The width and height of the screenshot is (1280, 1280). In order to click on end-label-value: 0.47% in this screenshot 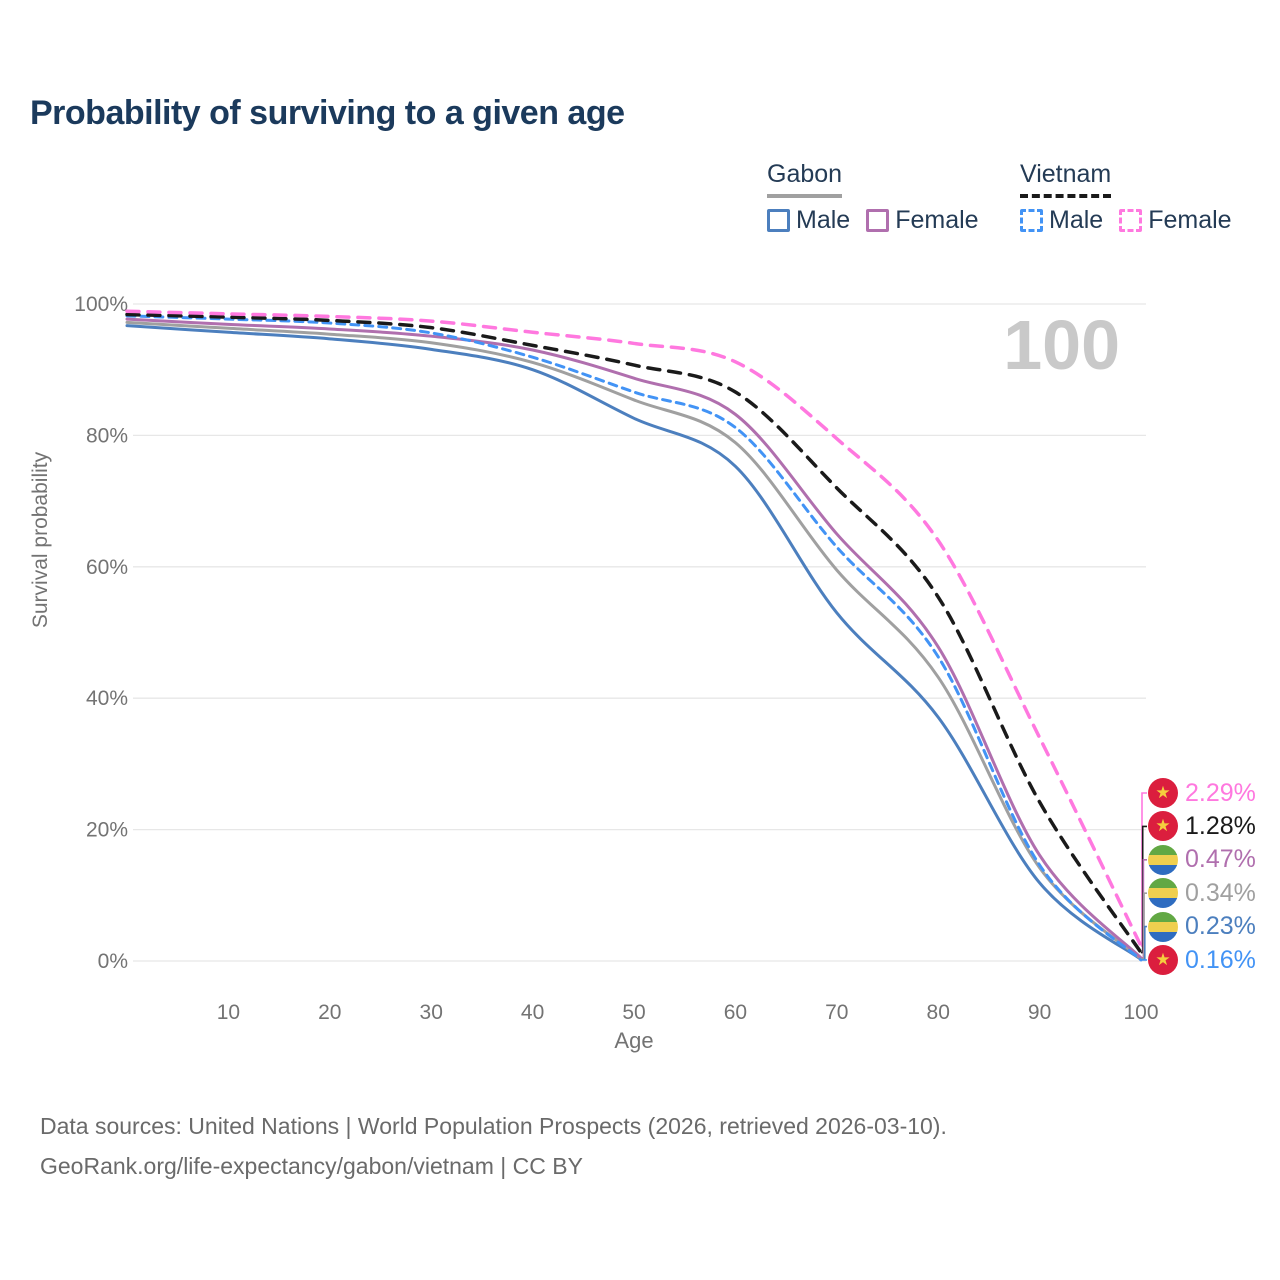, I will do `click(1220, 859)`.